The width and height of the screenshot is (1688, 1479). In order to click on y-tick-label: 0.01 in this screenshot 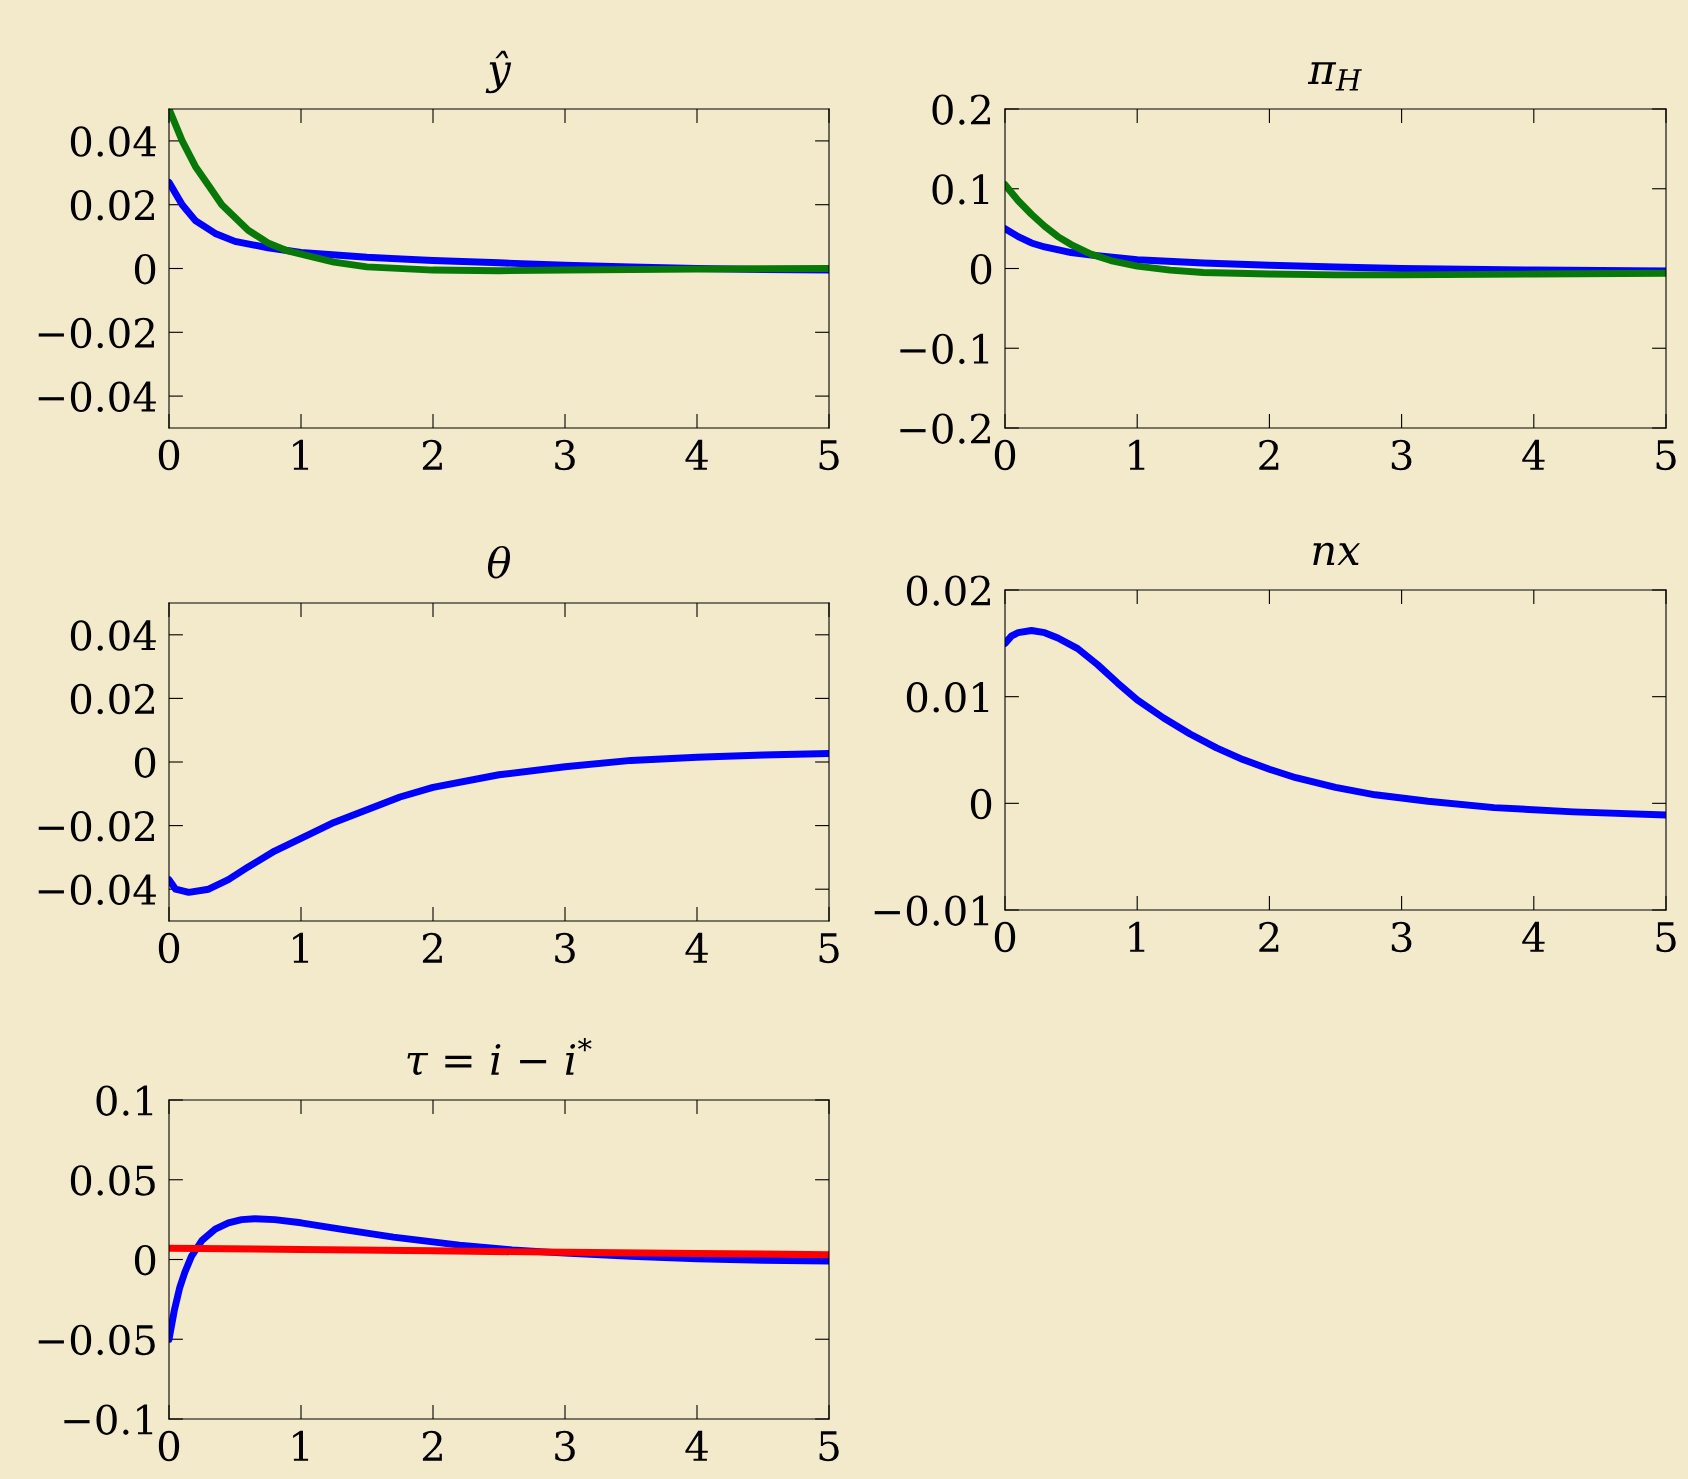, I will do `click(947, 697)`.